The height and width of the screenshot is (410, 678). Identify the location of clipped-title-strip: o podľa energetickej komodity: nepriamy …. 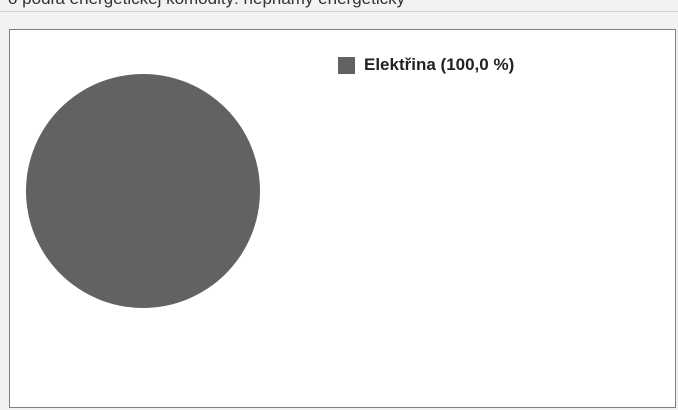
(339, 6).